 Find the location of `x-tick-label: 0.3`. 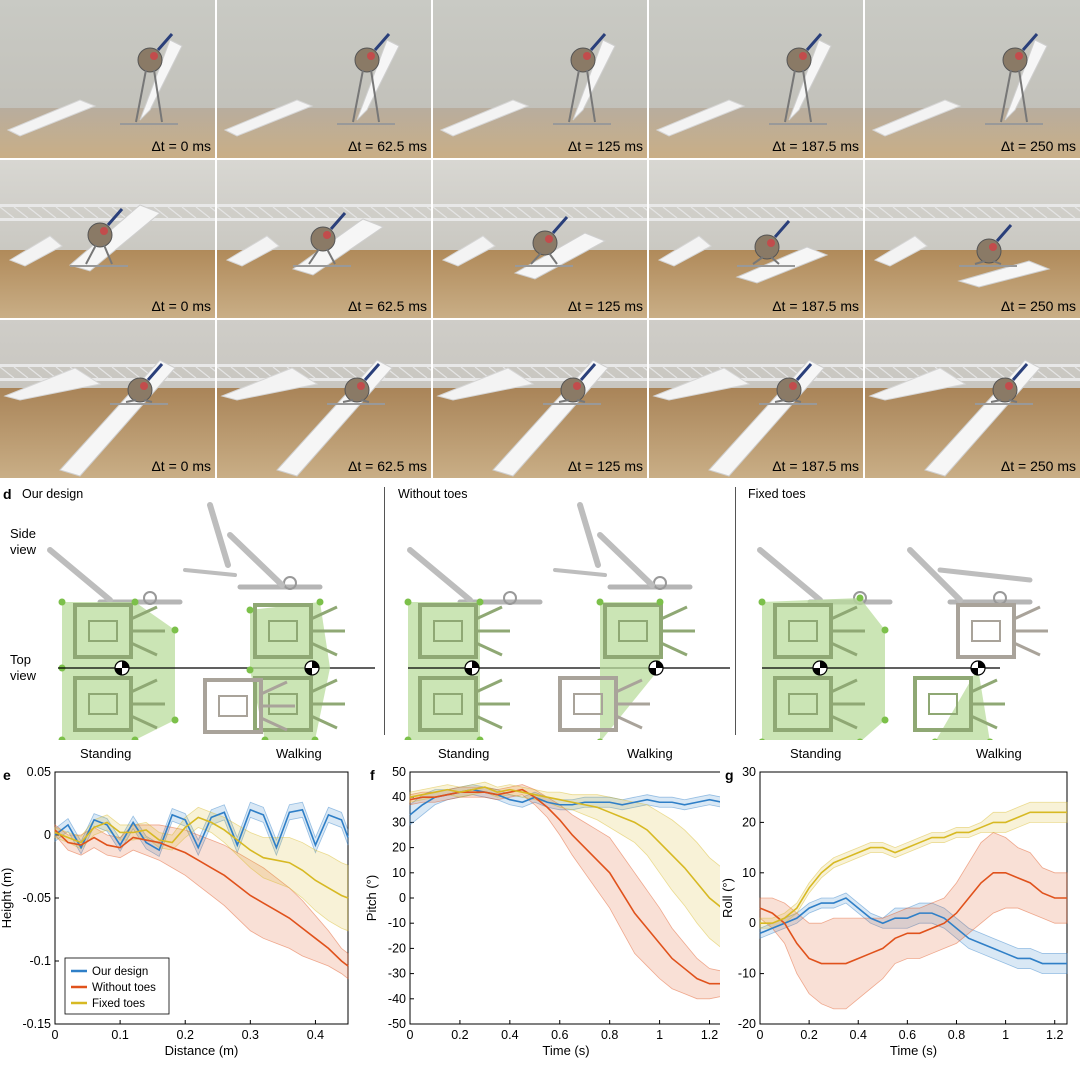

x-tick-label: 0.3 is located at coordinates (250, 1035).